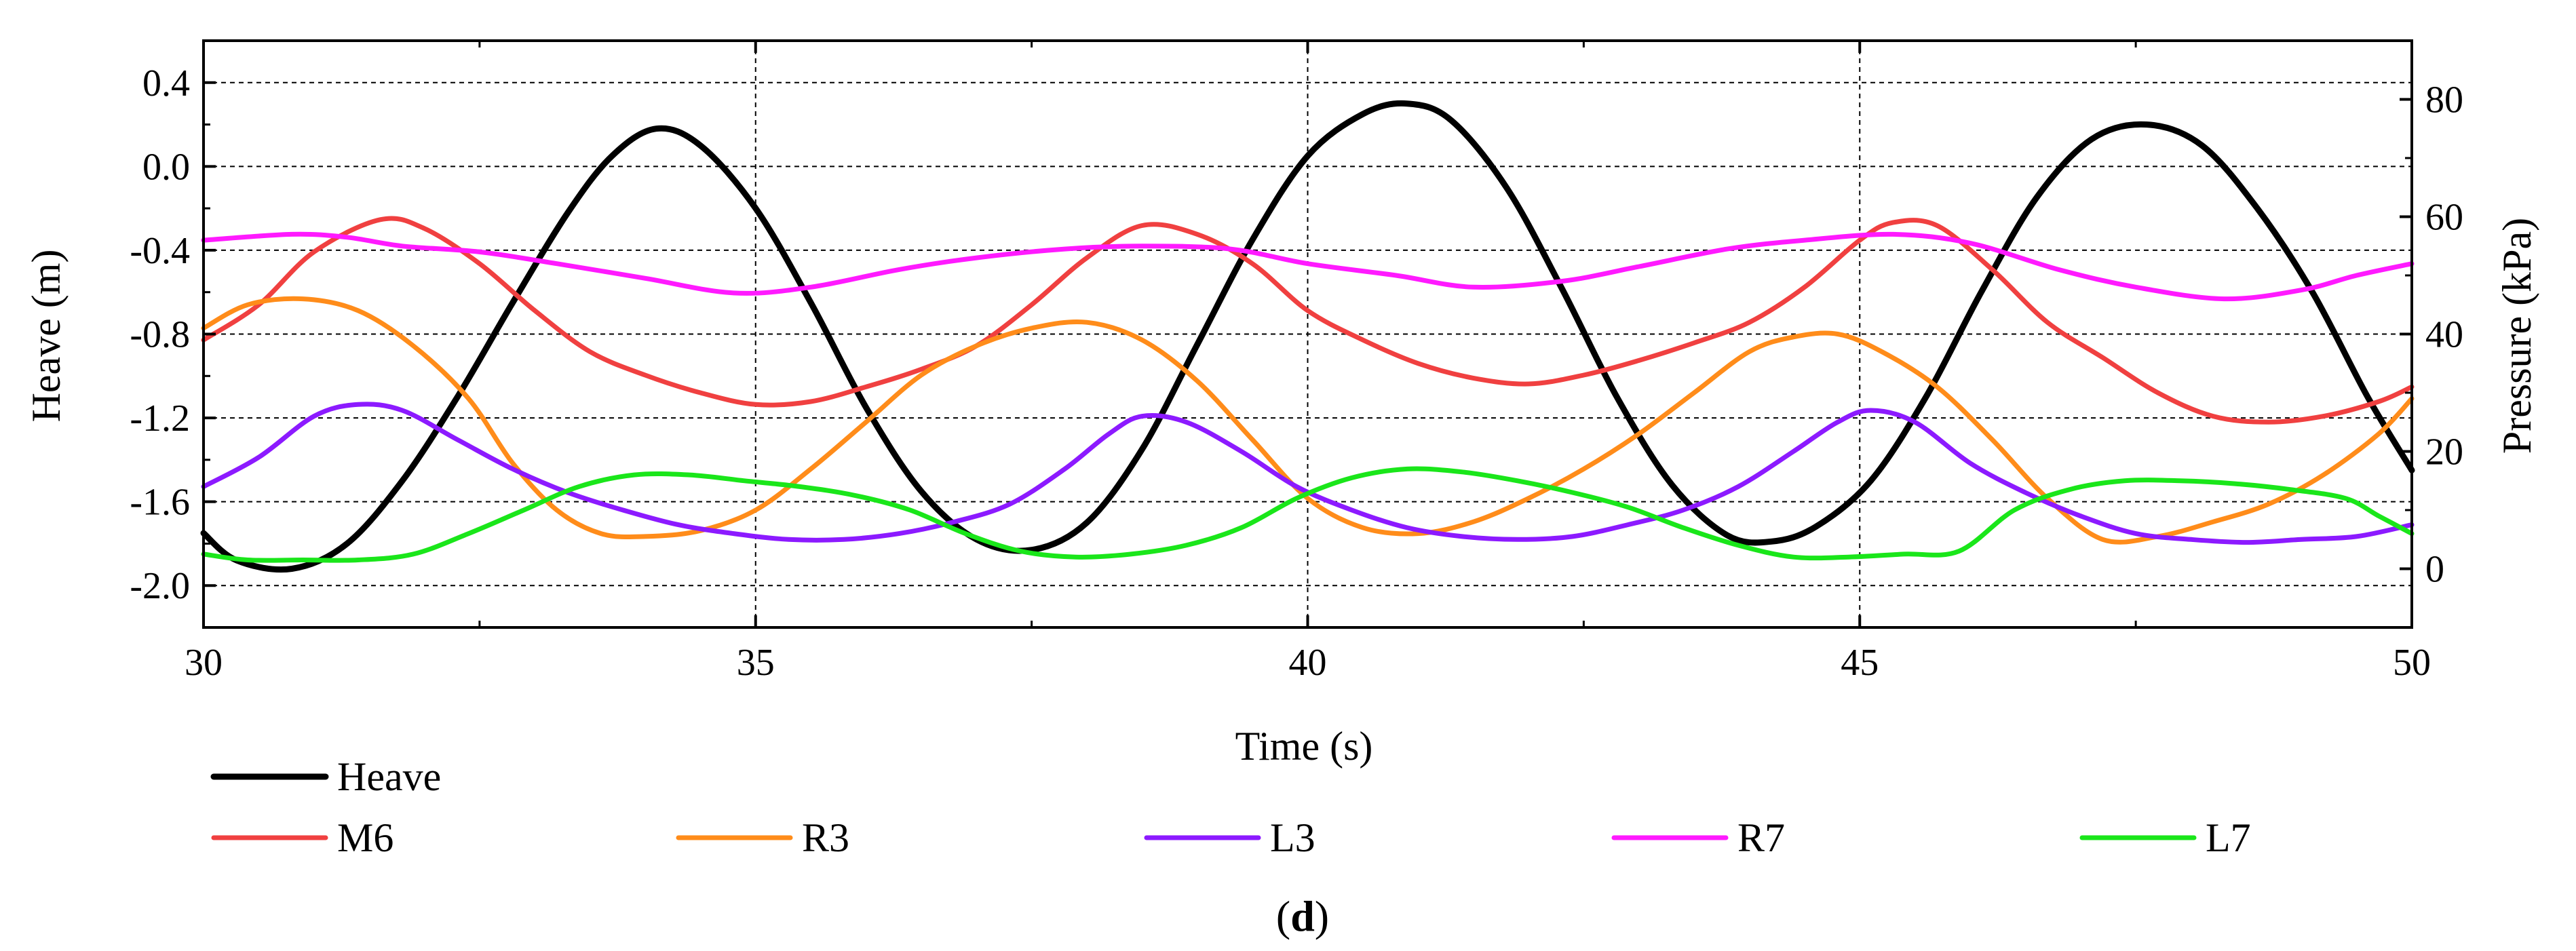 The width and height of the screenshot is (2576, 951). Describe the element at coordinates (2444, 335) in the screenshot. I see `y-right-tick-label: 40` at that location.